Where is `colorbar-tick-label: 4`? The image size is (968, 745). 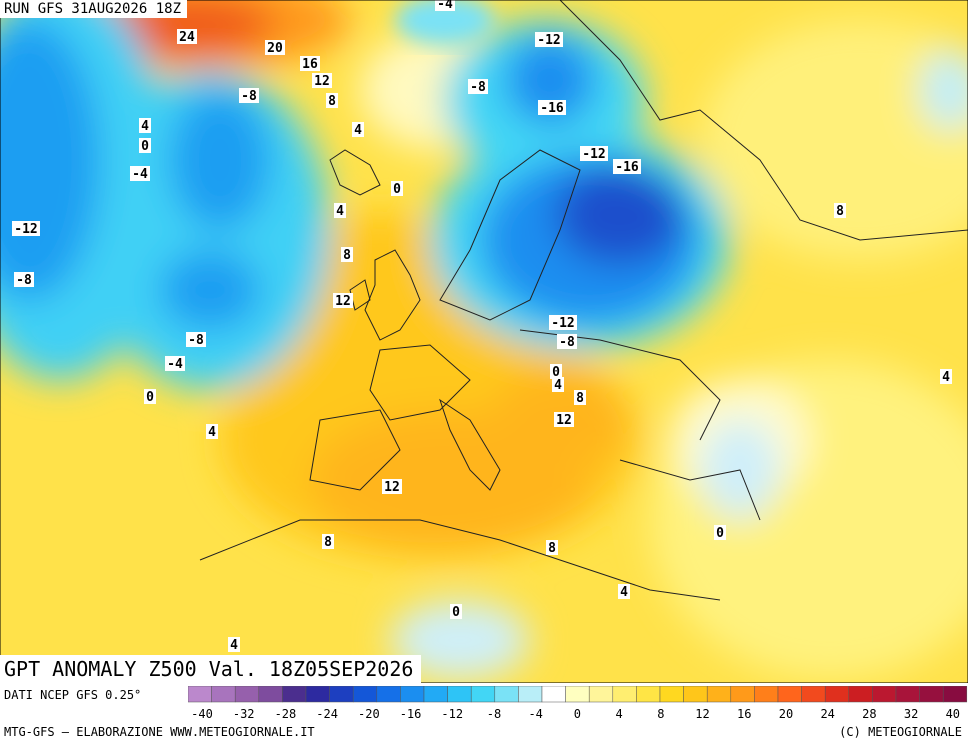 colorbar-tick-label: 4 is located at coordinates (618, 714).